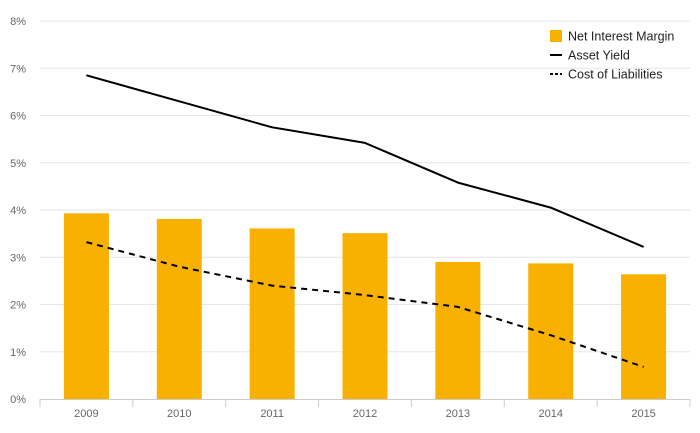 This screenshot has width=700, height=433. I want to click on x-tick-label: 2014, so click(550, 414).